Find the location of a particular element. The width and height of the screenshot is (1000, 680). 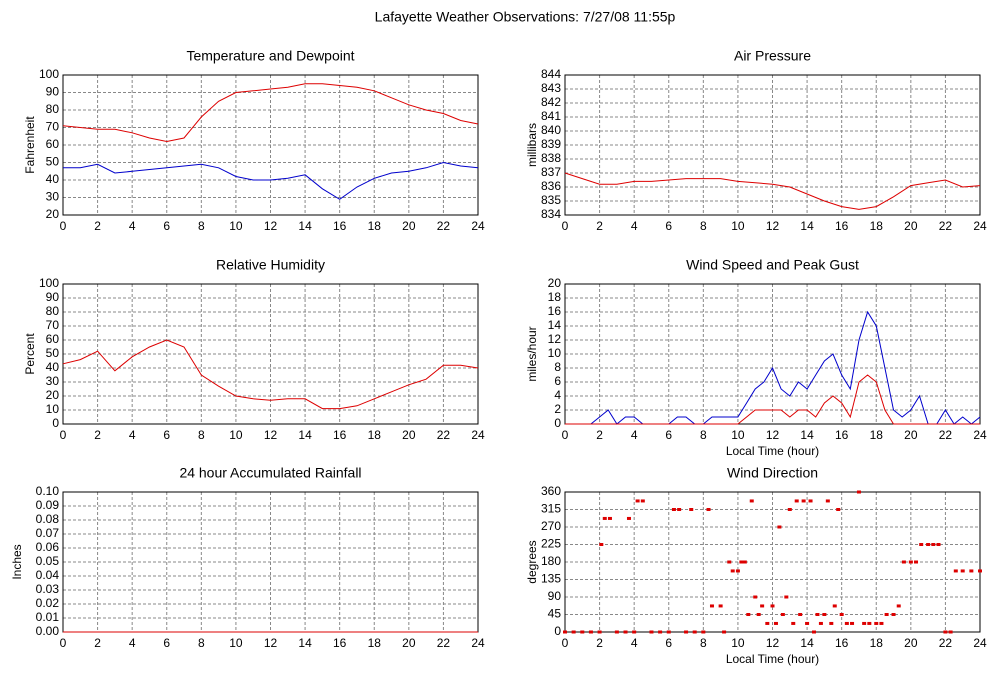

y-tick-label: 360 is located at coordinates (551, 491).